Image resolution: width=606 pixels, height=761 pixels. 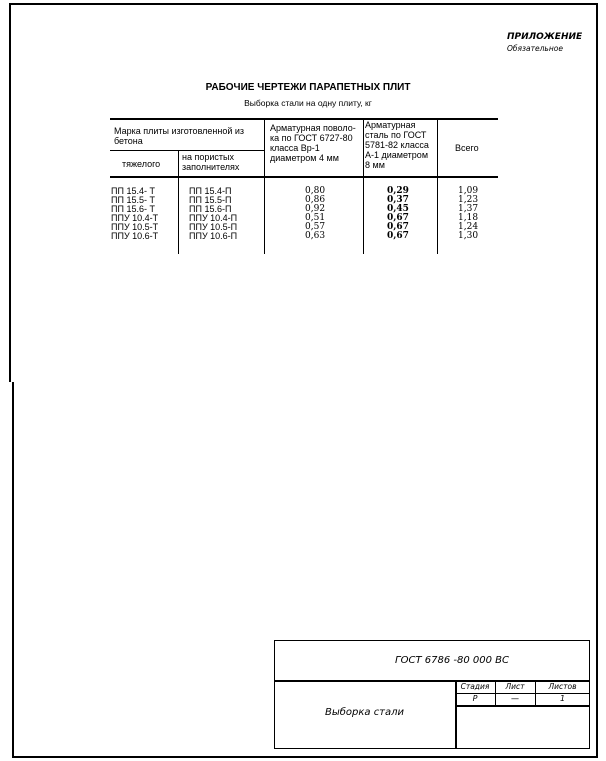 What do you see at coordinates (475, 686) in the screenshot?
I see `stage-label: Стадия` at bounding box center [475, 686].